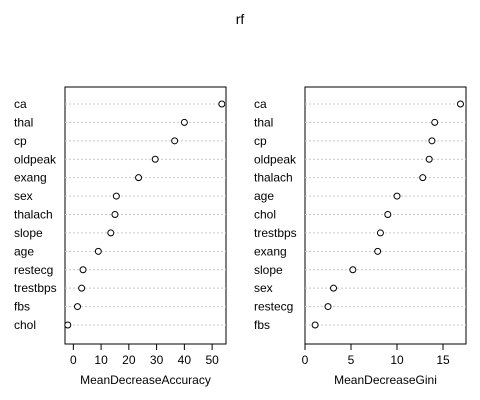 This screenshot has height=400, width=480. Describe the element at coordinates (129, 360) in the screenshot. I see `x-tick-label: 20` at that location.